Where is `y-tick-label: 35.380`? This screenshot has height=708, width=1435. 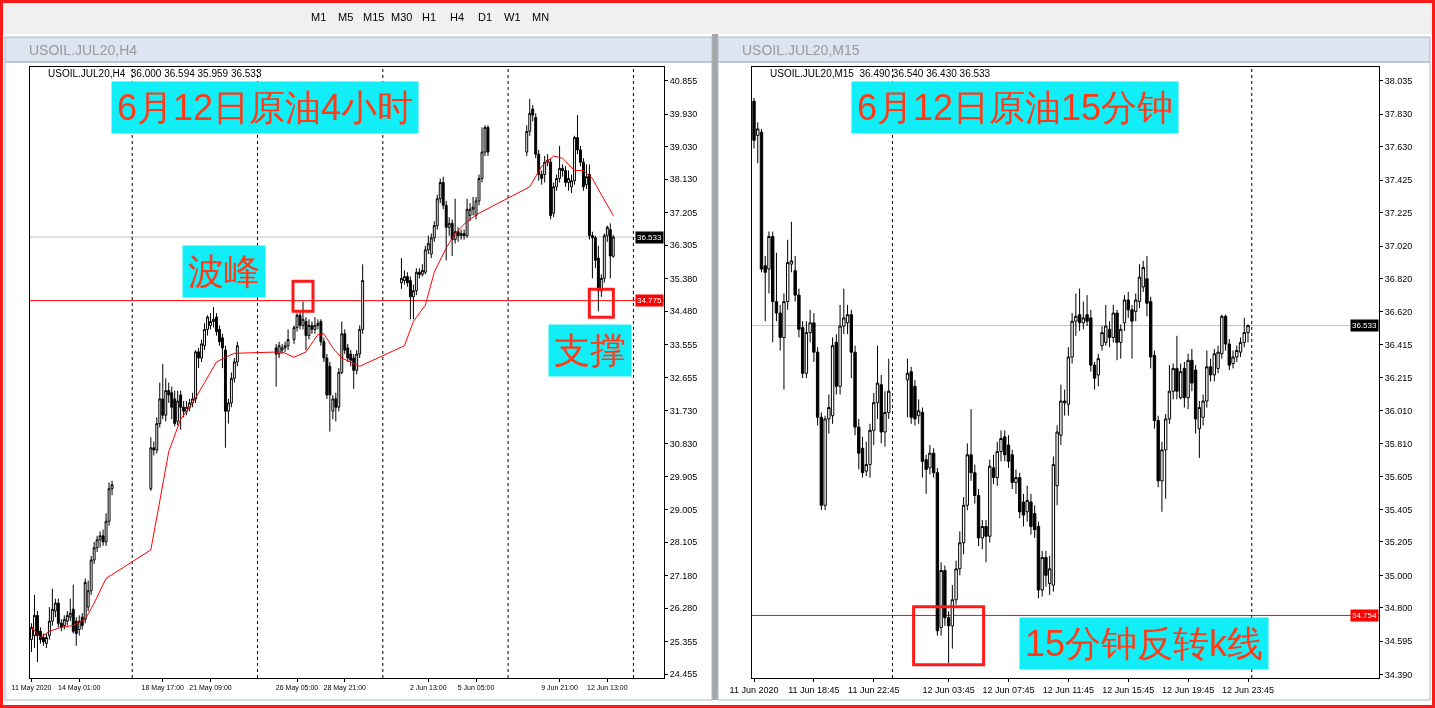
y-tick-label: 35.380 is located at coordinates (683, 278).